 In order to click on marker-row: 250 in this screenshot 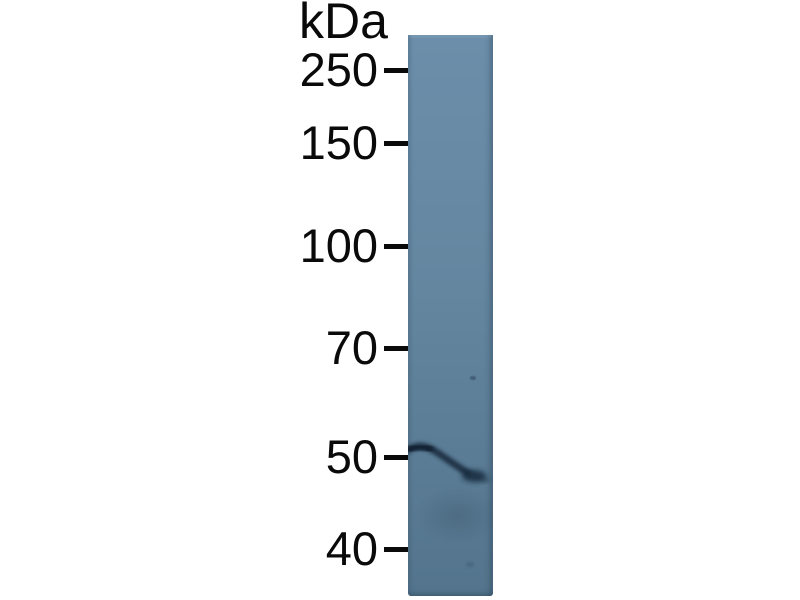, I will do `click(204, 69)`.